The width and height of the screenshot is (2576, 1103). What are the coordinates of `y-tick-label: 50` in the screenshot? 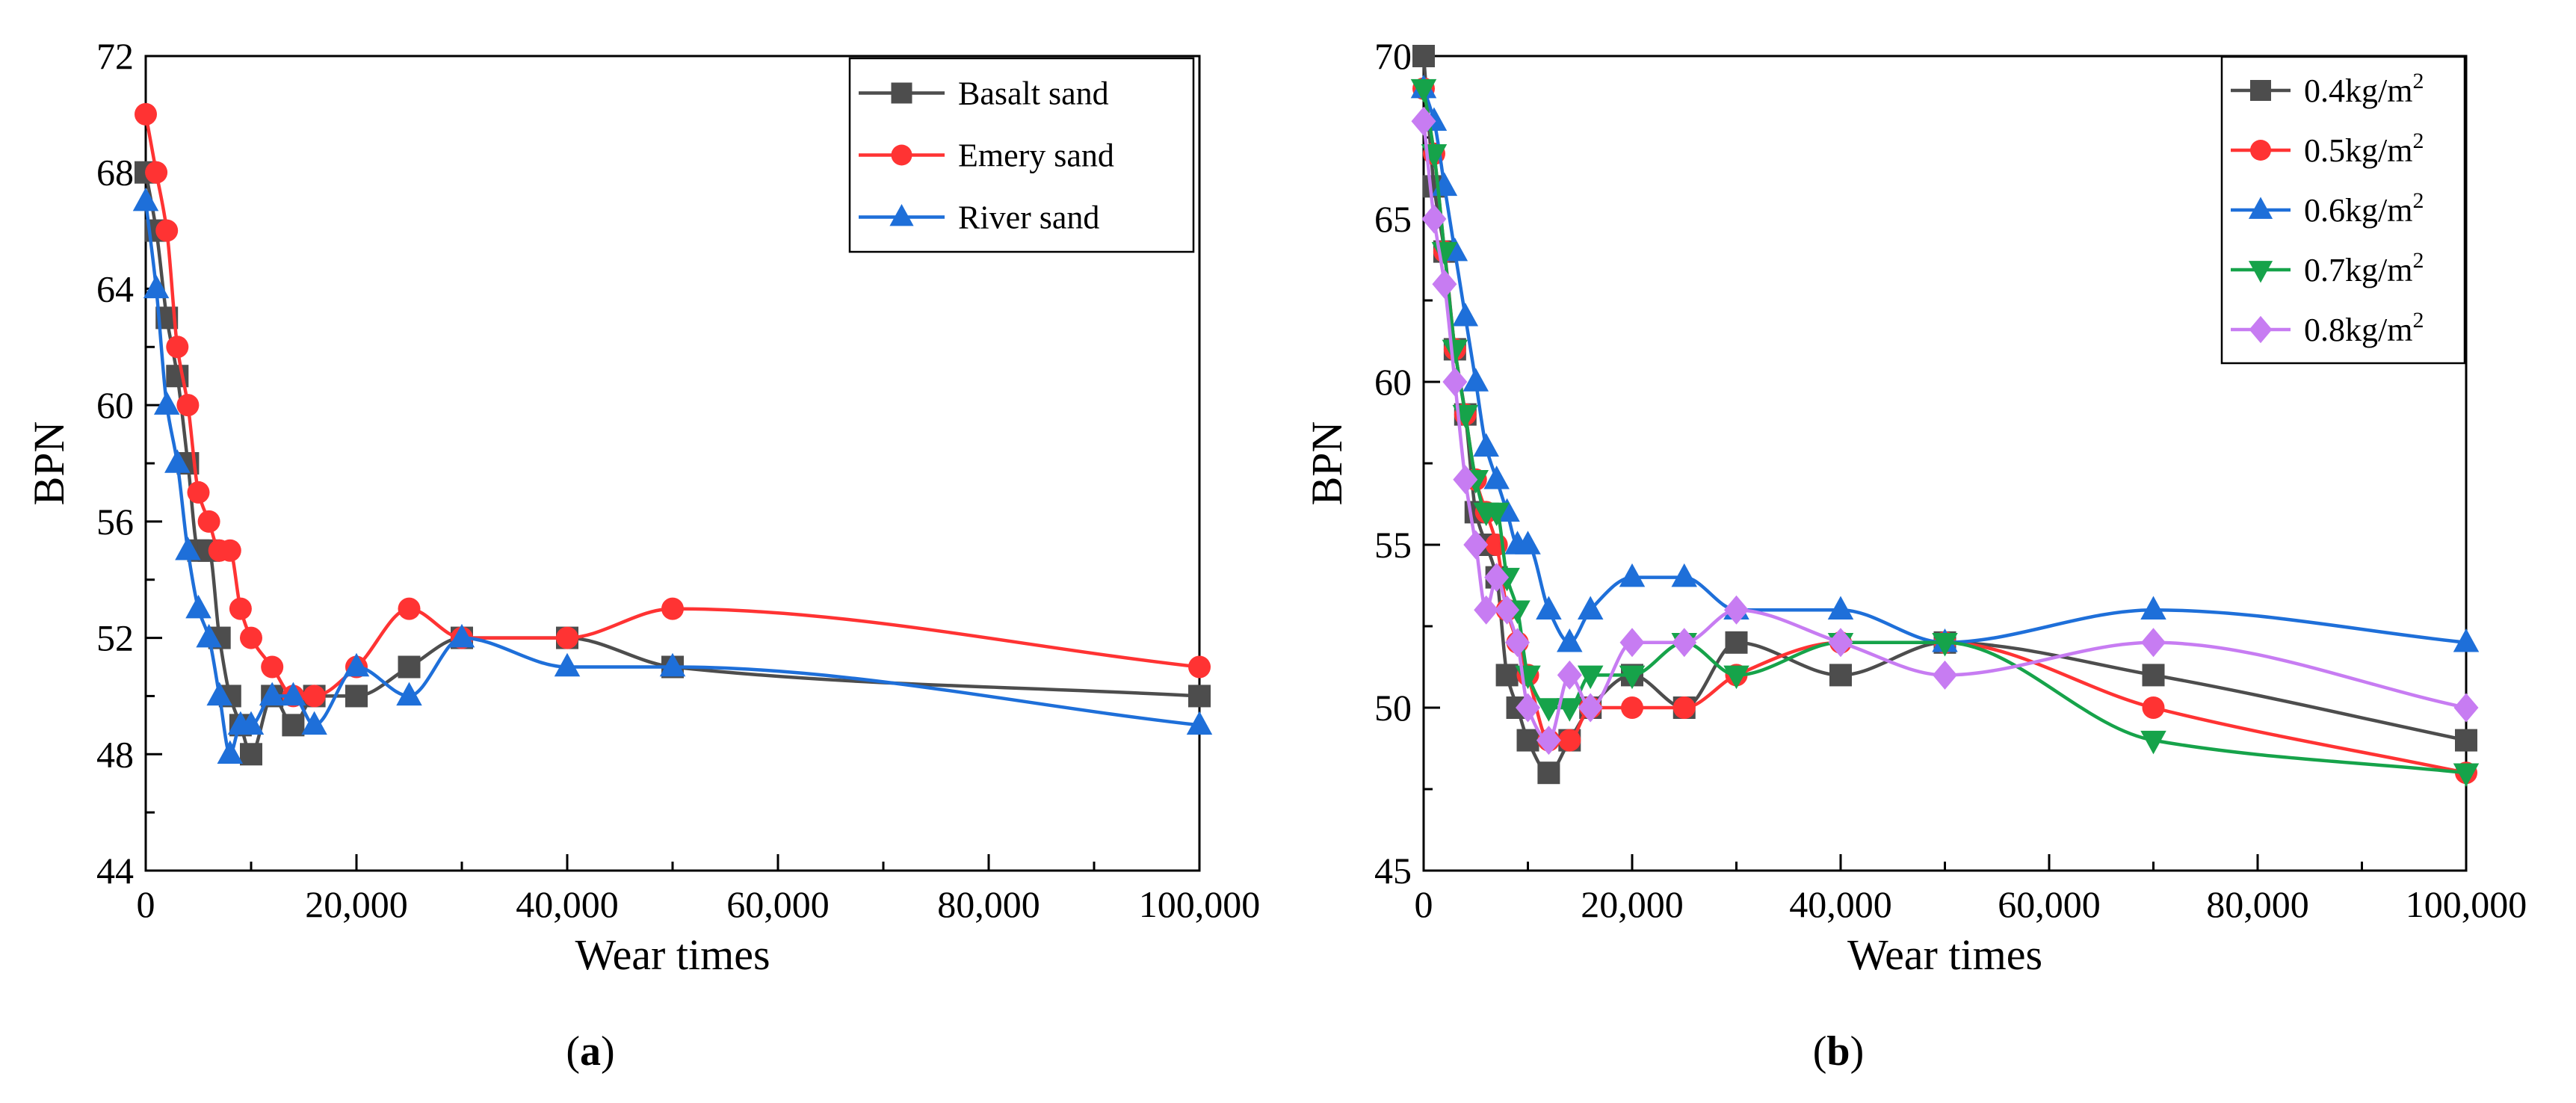 It's located at (1393, 708).